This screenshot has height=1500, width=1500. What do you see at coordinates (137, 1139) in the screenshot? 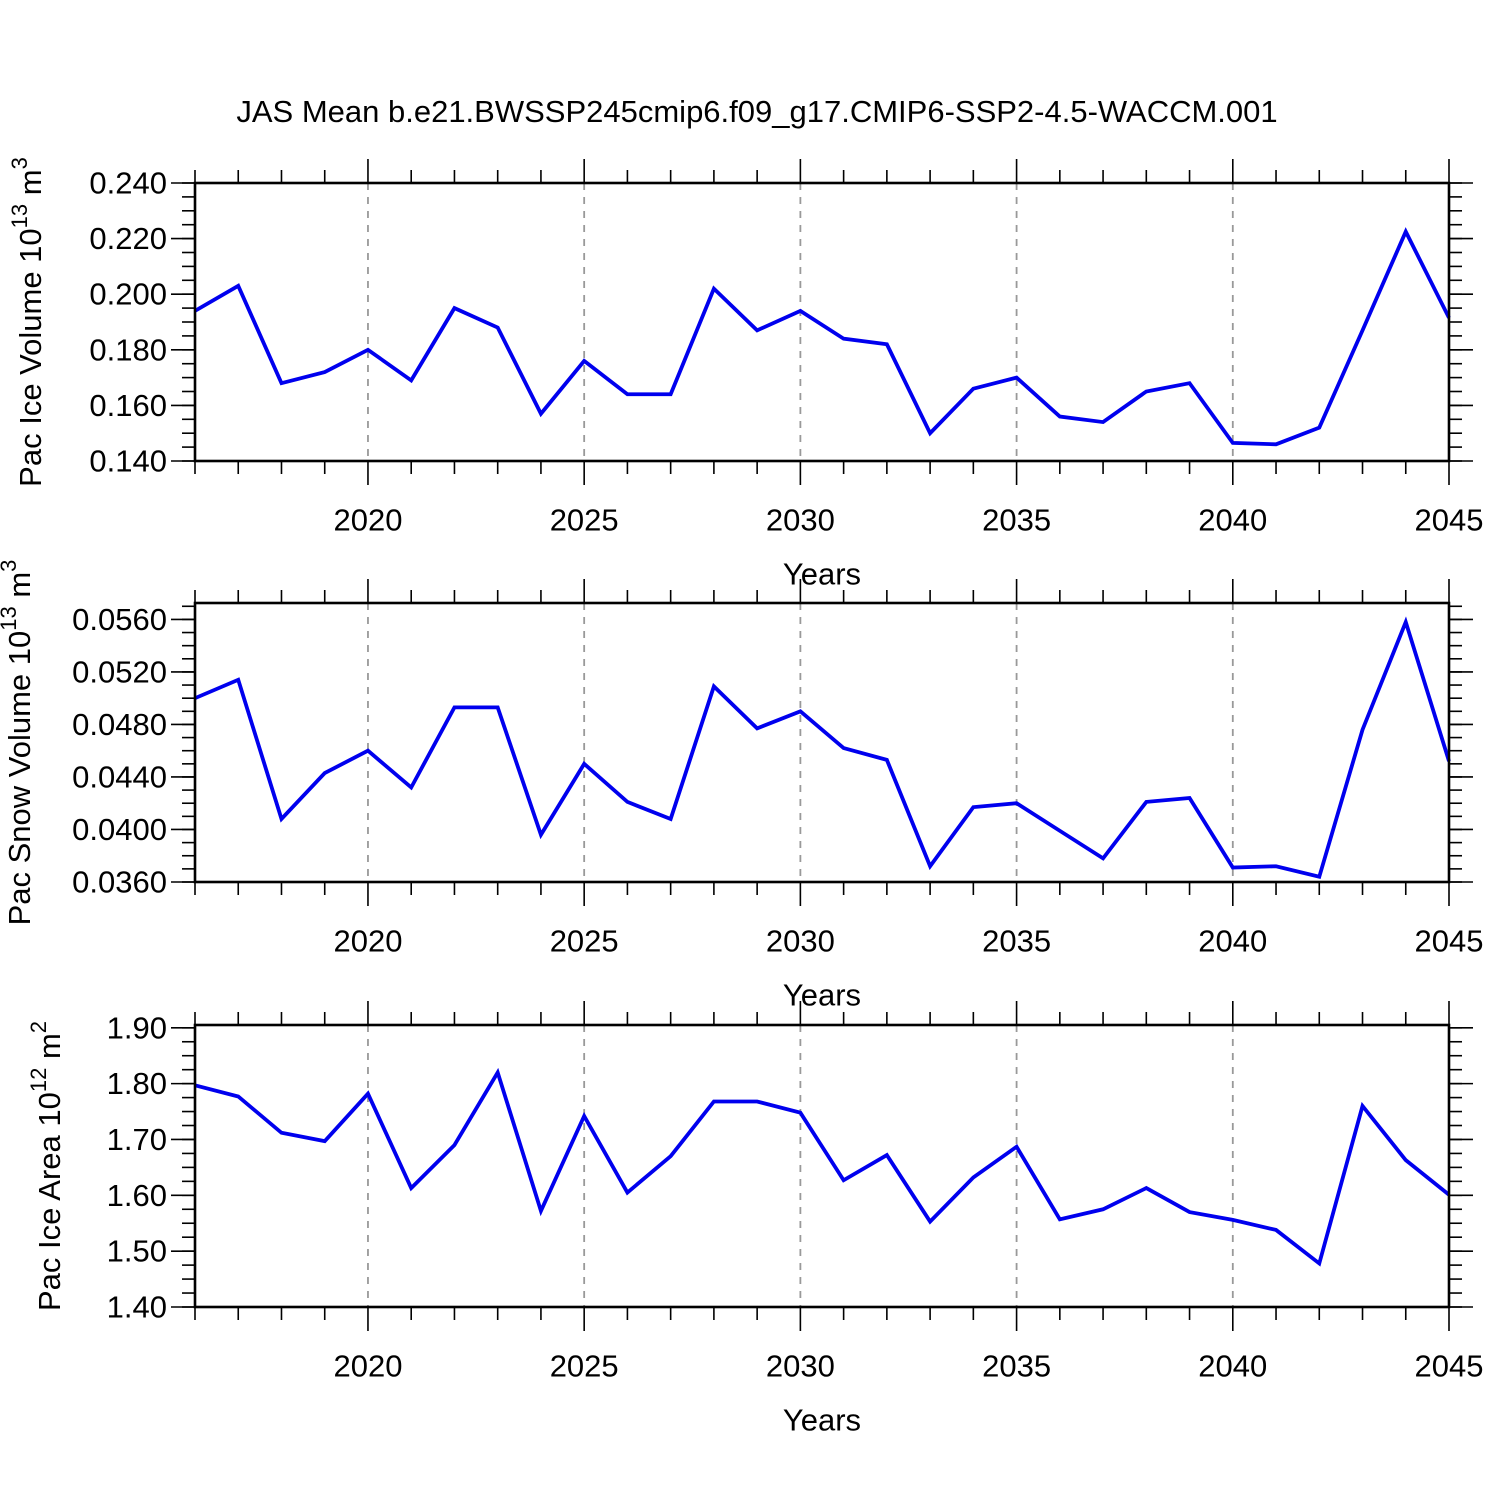
I see `y-tick-label: 1.70` at bounding box center [137, 1139].